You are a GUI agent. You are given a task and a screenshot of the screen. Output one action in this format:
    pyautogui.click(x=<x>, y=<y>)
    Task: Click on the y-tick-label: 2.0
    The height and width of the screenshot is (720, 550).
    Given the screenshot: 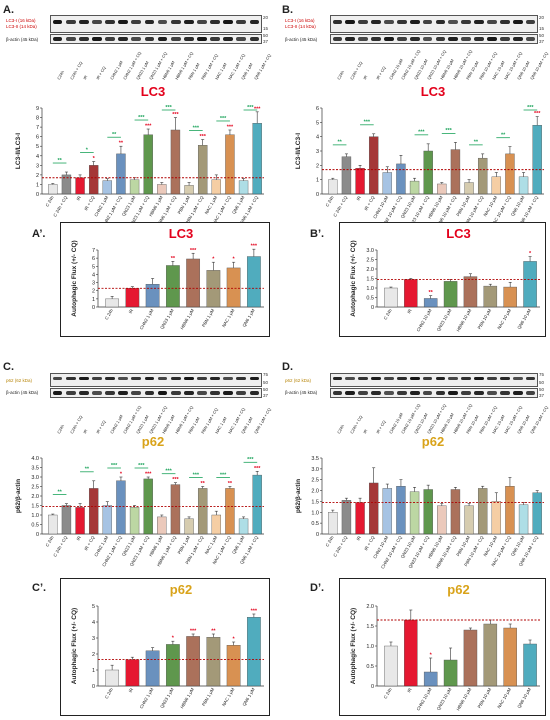 What is the action you would take?
    pyautogui.click(x=315, y=492)
    